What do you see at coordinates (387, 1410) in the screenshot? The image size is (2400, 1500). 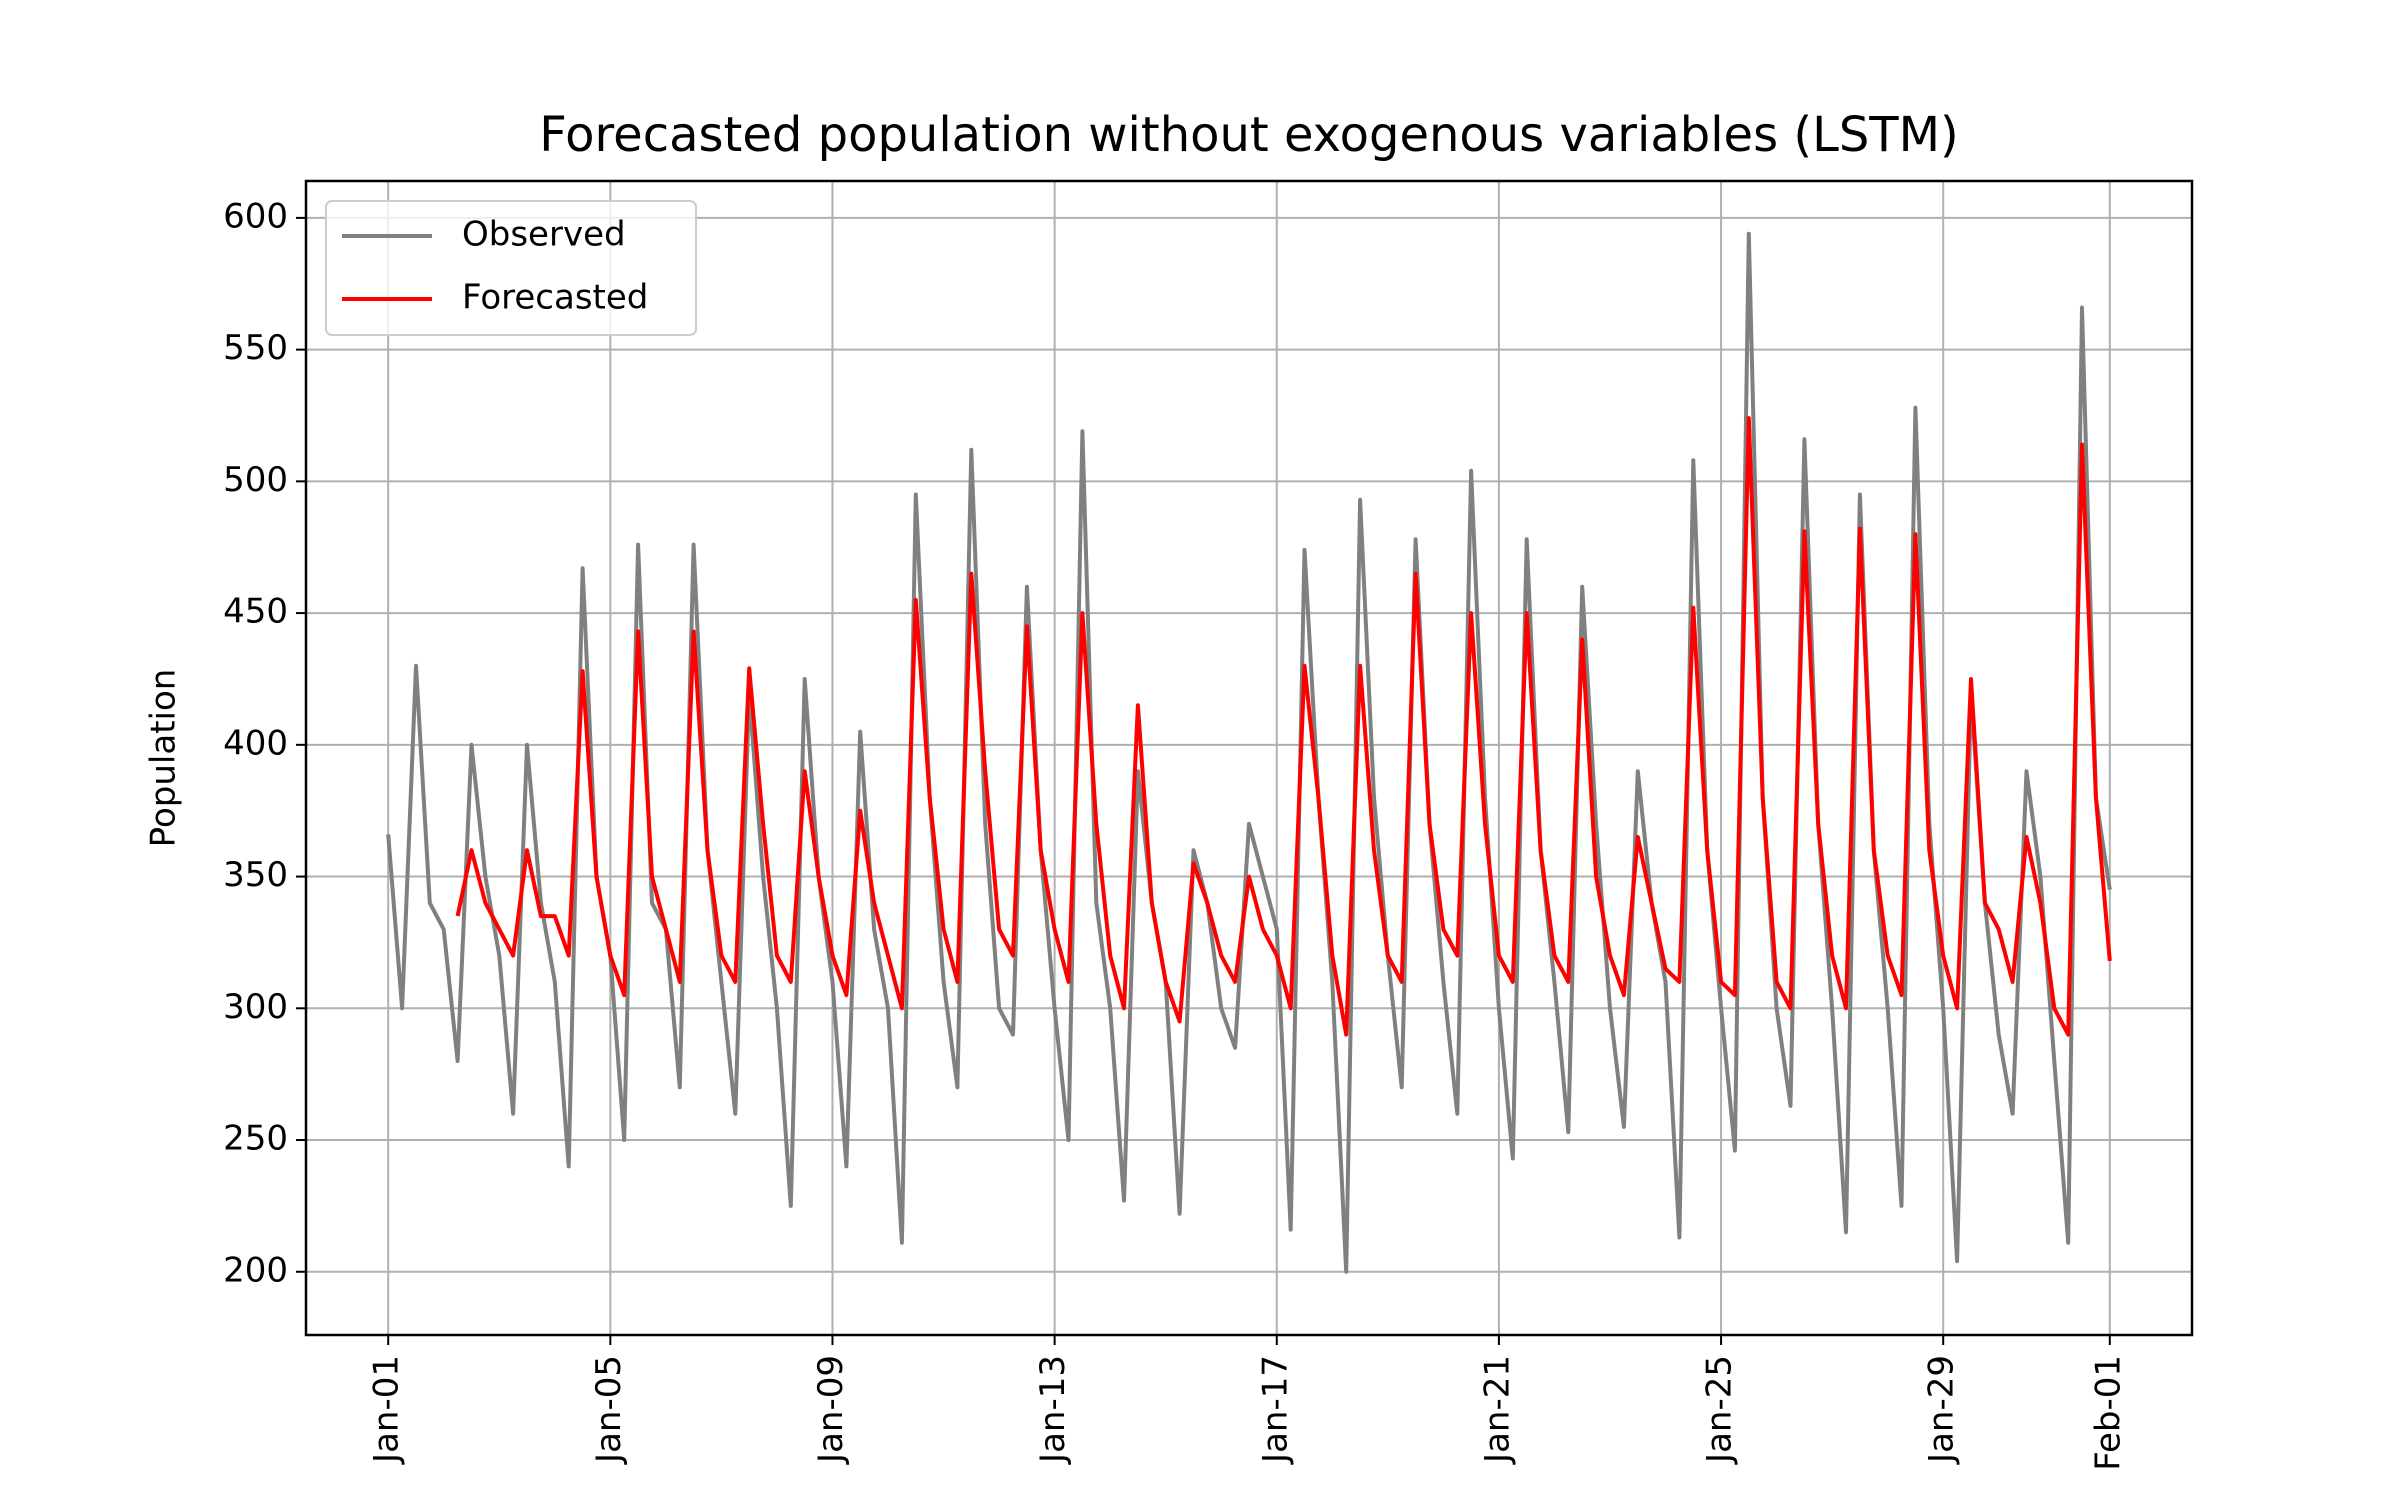 I see `x-tick-label: Jan-01` at bounding box center [387, 1410].